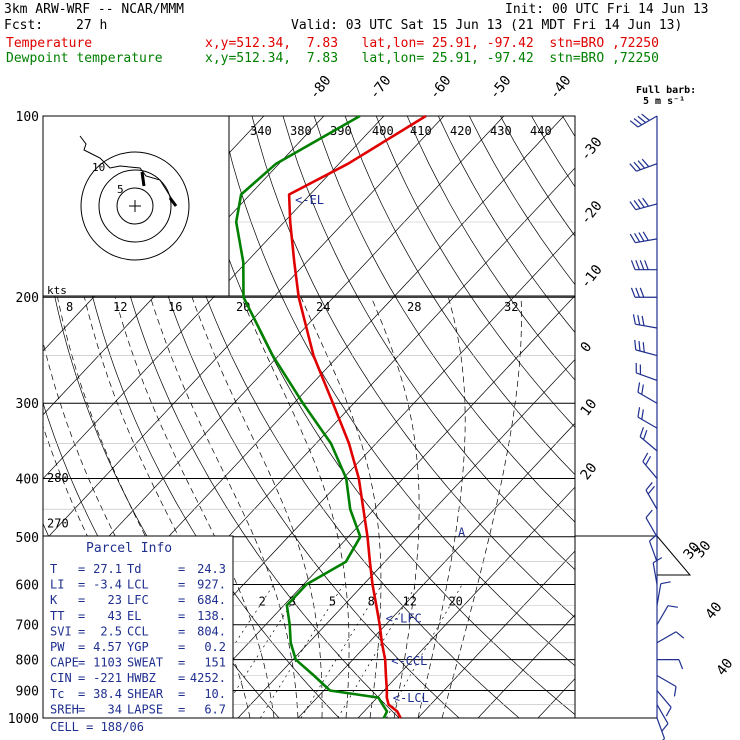  What do you see at coordinates (560, 88) in the screenshot?
I see `isotherm-label: -40` at bounding box center [560, 88].